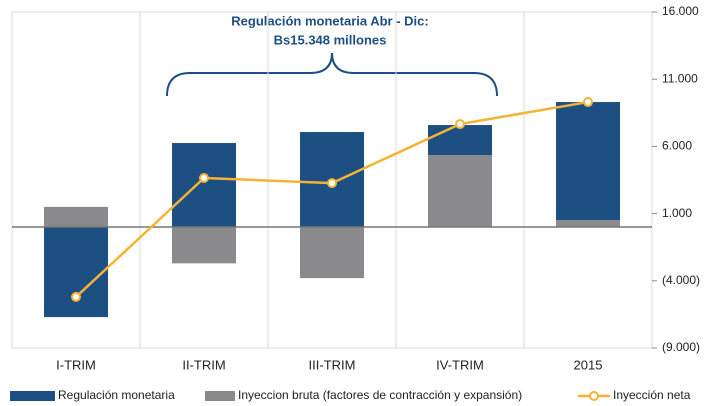 The image size is (726, 406). Describe the element at coordinates (681, 280) in the screenshot. I see `y-tick-label: (4.000)` at that location.